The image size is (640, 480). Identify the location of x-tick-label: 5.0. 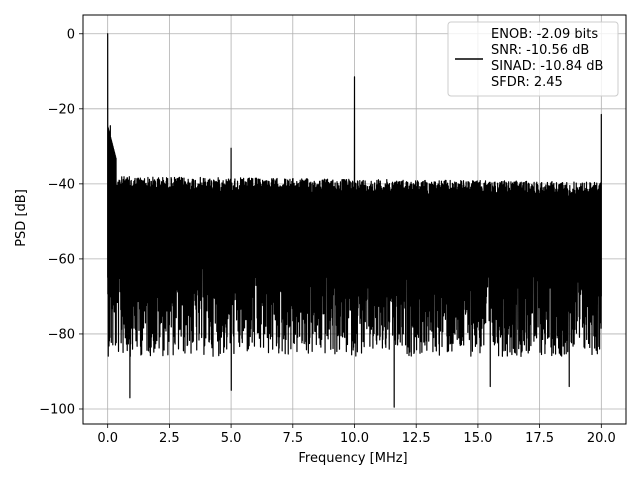
(231, 438).